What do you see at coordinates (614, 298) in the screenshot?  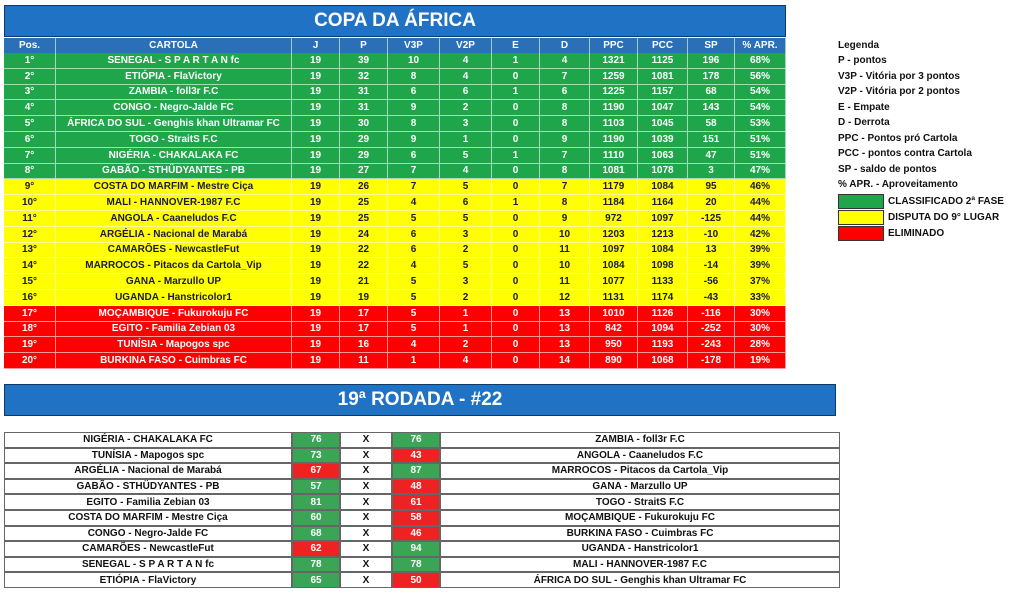 I see `stat-cell: 1131` at bounding box center [614, 298].